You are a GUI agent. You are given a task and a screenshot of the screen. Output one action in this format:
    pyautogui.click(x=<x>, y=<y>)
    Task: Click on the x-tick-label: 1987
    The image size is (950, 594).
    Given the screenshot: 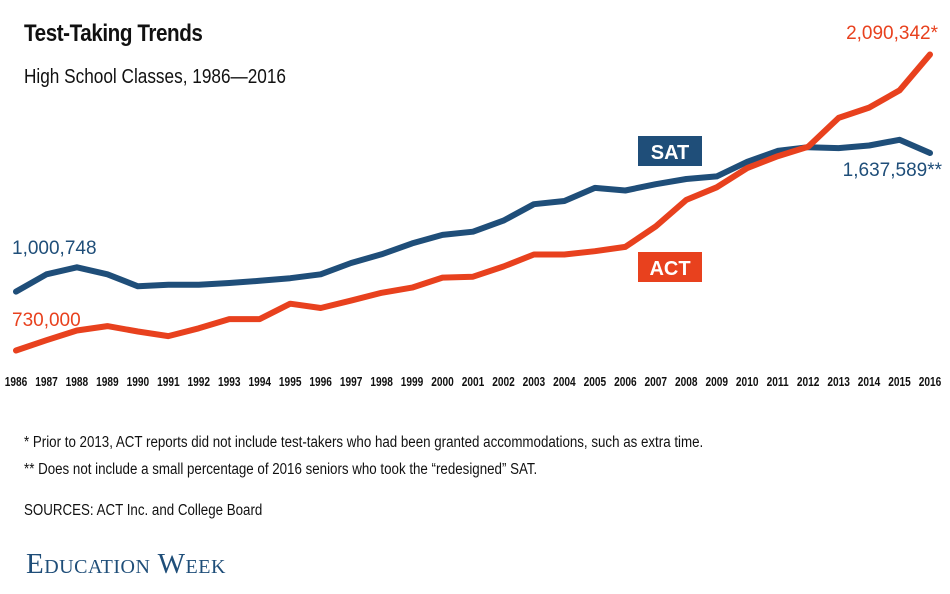 What is the action you would take?
    pyautogui.click(x=46, y=382)
    